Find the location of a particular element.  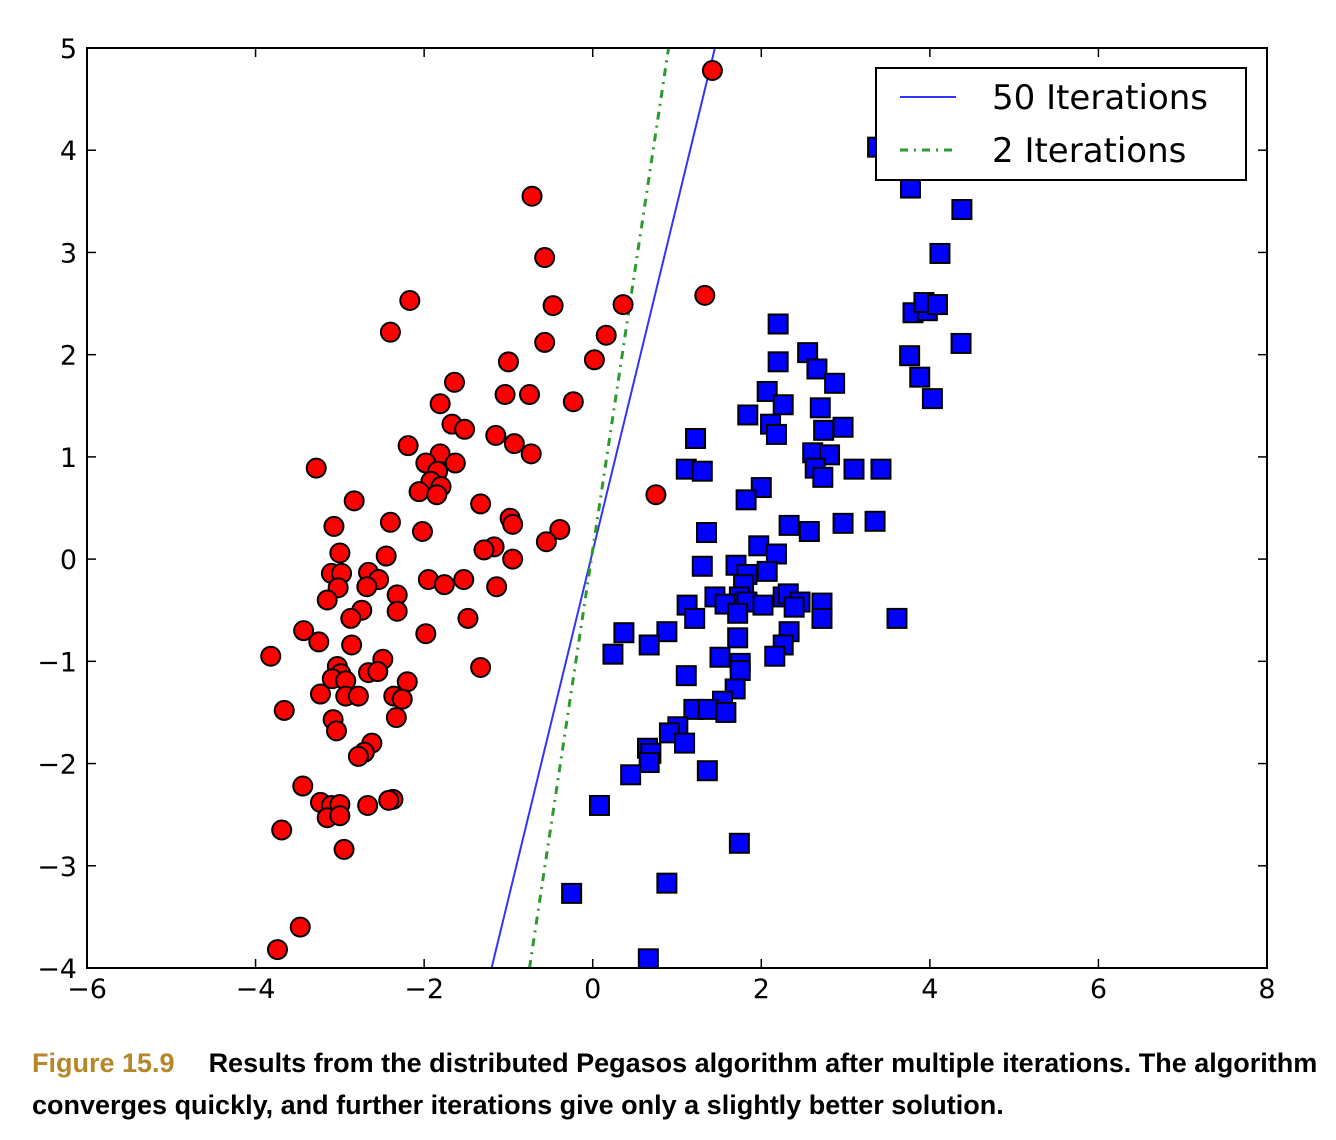

series-line-50-iterations is located at coordinates (603, 508).